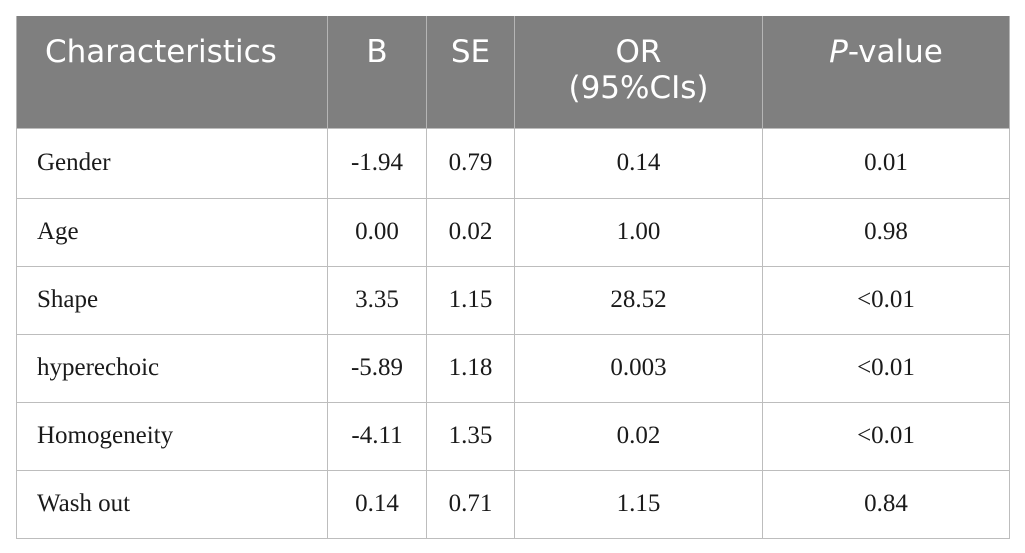  Describe the element at coordinates (470, 163) in the screenshot. I see `cell-se: 0.79` at that location.